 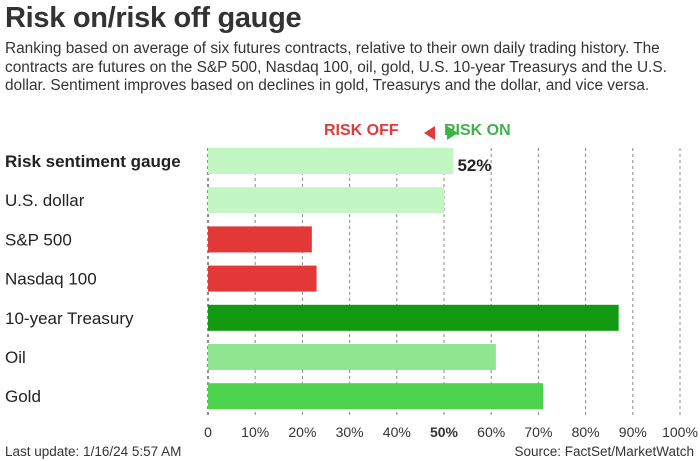 What do you see at coordinates (474, 165) in the screenshot?
I see `data-label: 52%` at bounding box center [474, 165].